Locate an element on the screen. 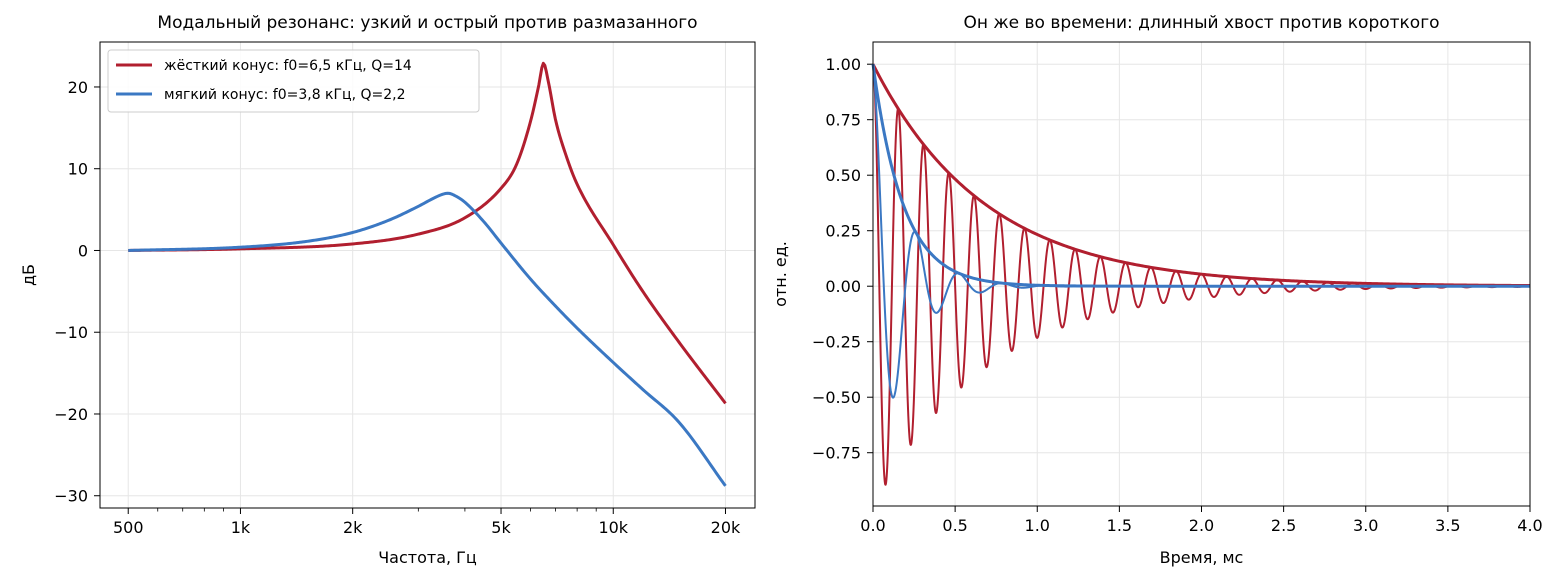 This screenshot has width=1560, height=584. time-tick-label-x: 0.0 is located at coordinates (872, 525).